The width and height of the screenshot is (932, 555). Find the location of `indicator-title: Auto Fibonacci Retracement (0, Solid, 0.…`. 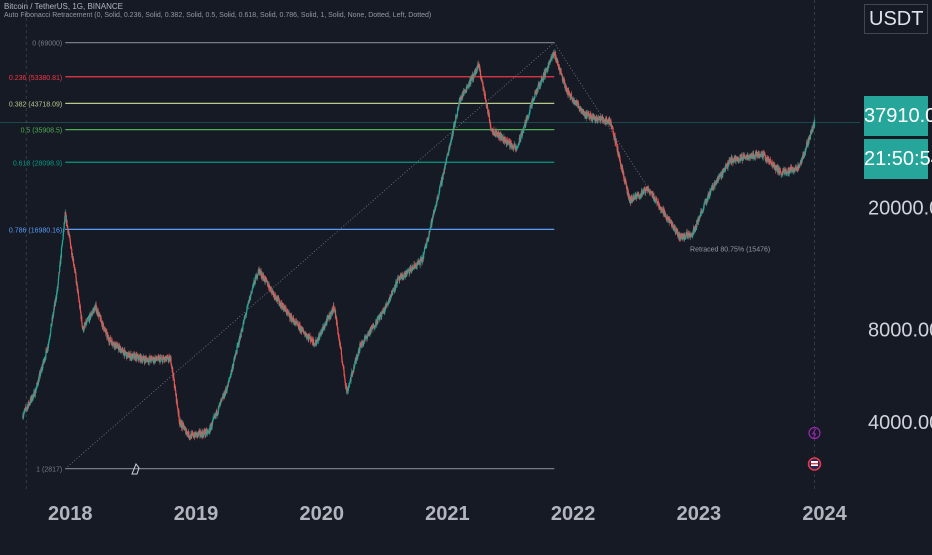

indicator-title: Auto Fibonacci Retracement (0, Solid, 0.… is located at coordinates (218, 15).